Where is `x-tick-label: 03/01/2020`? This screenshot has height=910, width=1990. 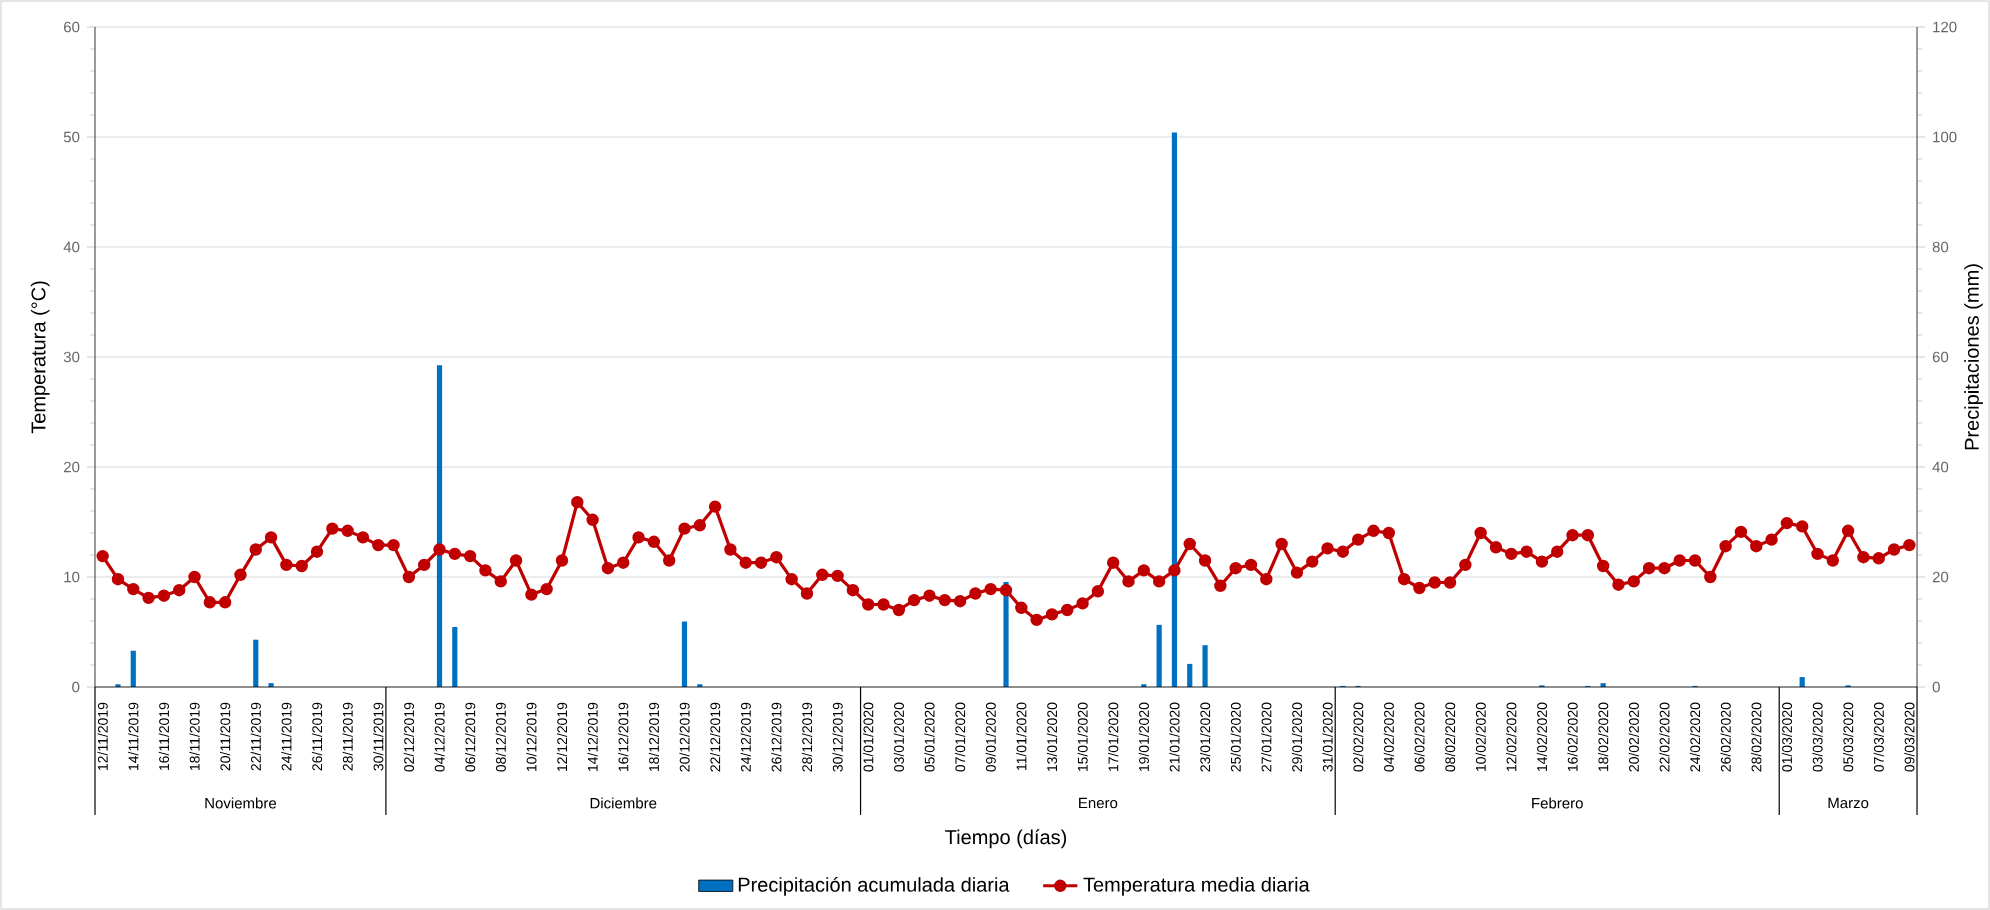
x-tick-label: 03/01/2020 is located at coordinates (898, 737).